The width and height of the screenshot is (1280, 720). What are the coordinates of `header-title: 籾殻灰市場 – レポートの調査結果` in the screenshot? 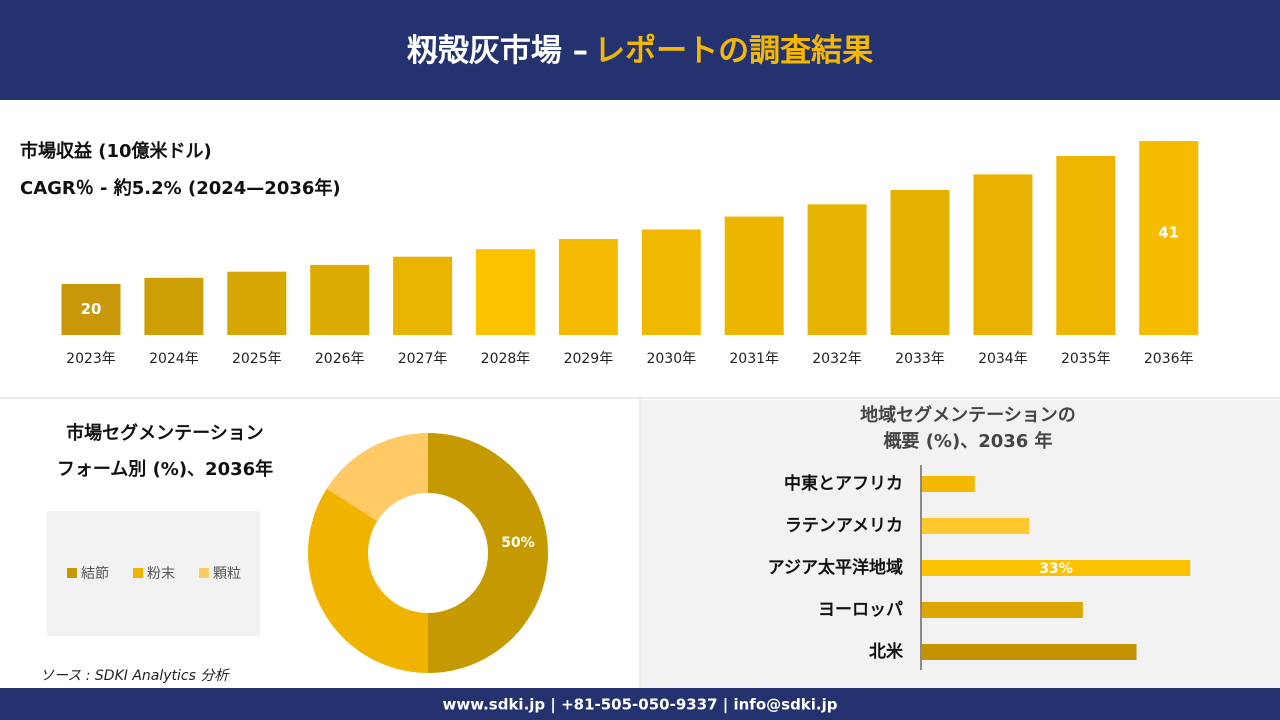 It's located at (640, 51).